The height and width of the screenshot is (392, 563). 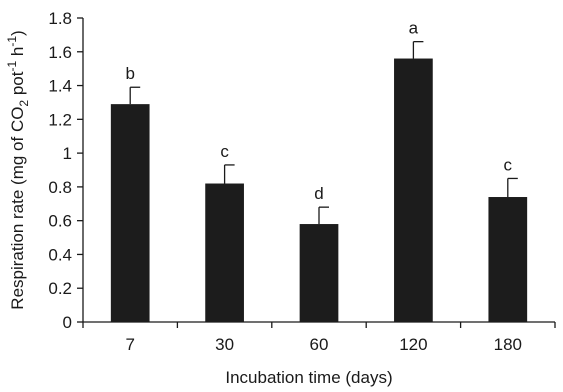 What do you see at coordinates (67, 322) in the screenshot?
I see `y-tick-label: 0` at bounding box center [67, 322].